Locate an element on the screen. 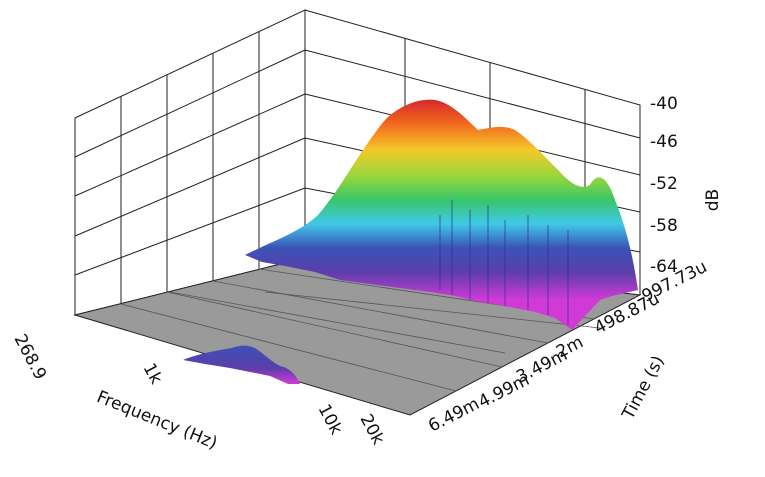  z-tick-label: -64 is located at coordinates (664, 267).